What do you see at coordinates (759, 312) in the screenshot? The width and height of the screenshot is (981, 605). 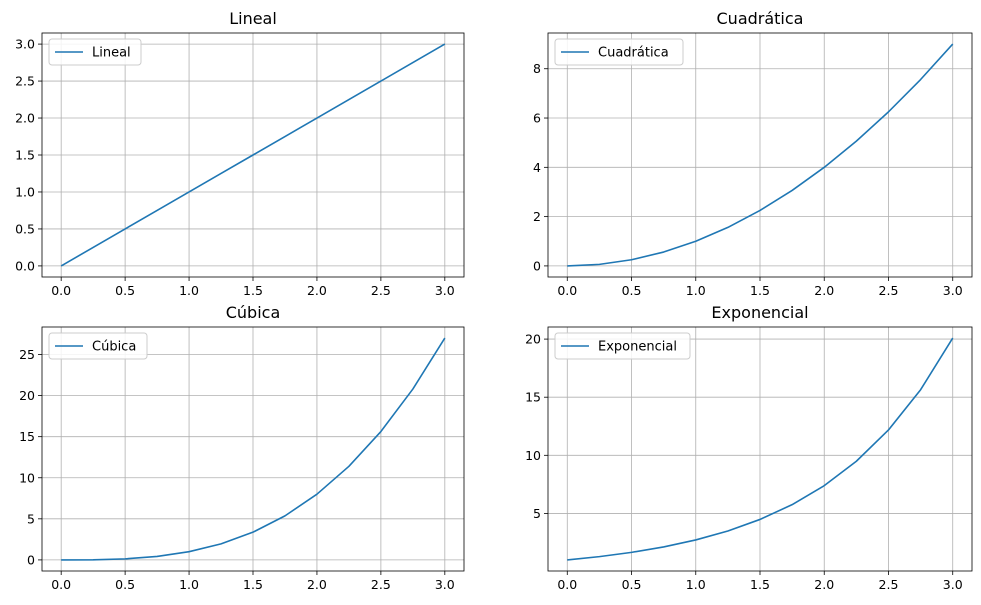 I see `chart-title: Exponencial` at bounding box center [759, 312].